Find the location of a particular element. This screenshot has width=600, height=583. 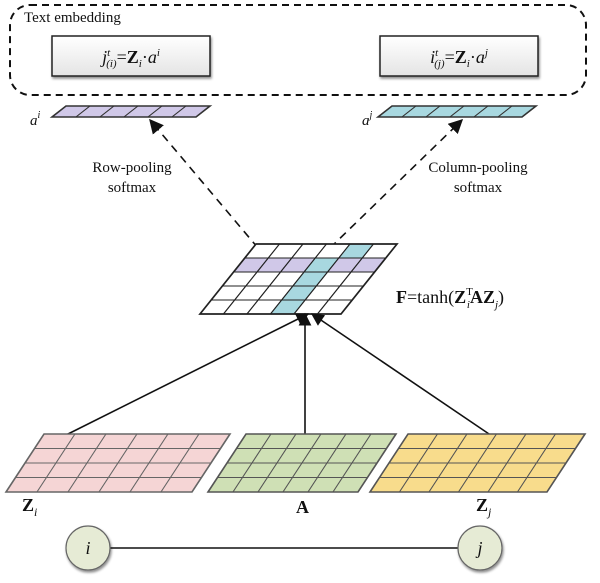

vector-a-i-label: ai is located at coordinates (35, 119).